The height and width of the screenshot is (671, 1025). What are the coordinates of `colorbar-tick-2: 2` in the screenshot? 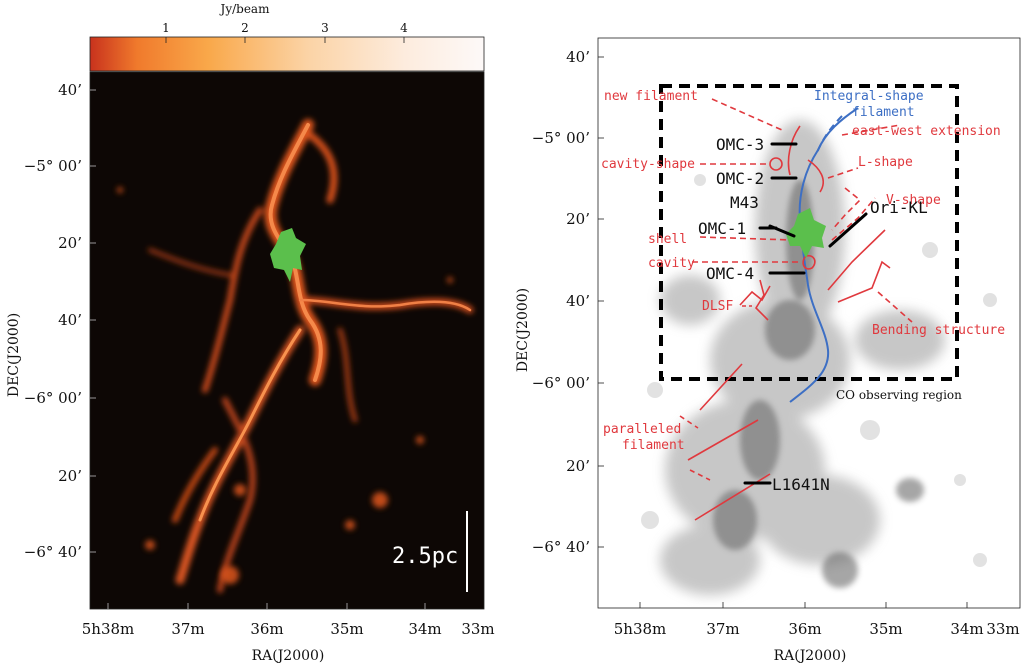 It's located at (245, 28).